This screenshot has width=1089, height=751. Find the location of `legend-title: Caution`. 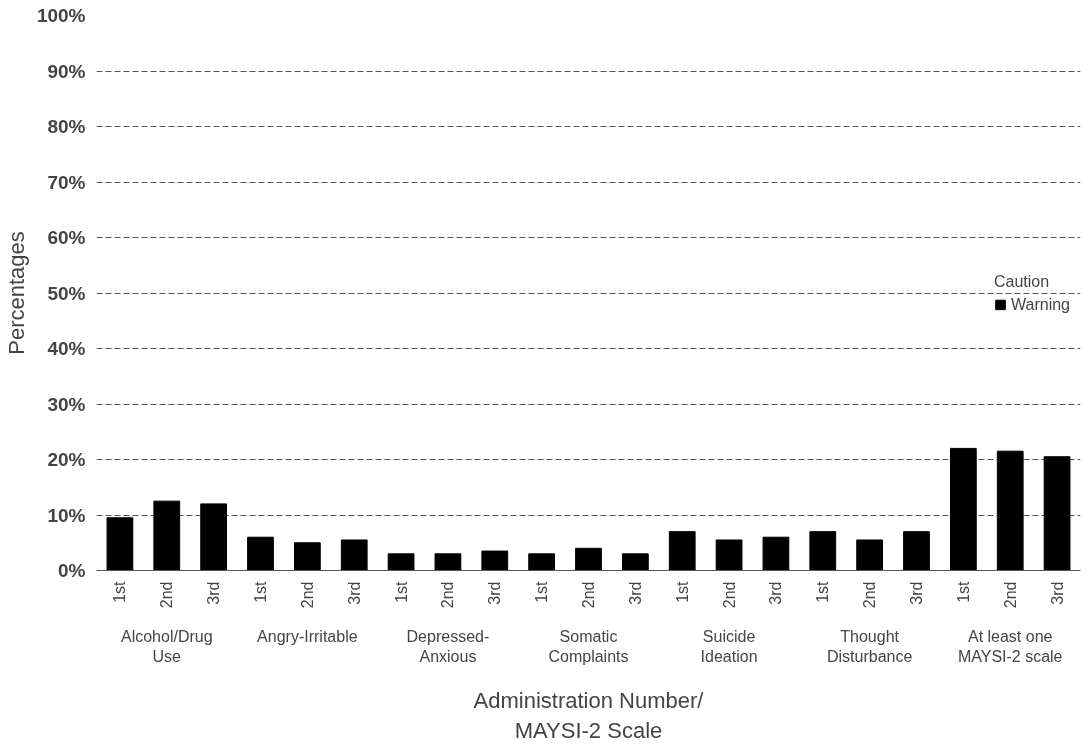

legend-title: Caution is located at coordinates (1022, 281).